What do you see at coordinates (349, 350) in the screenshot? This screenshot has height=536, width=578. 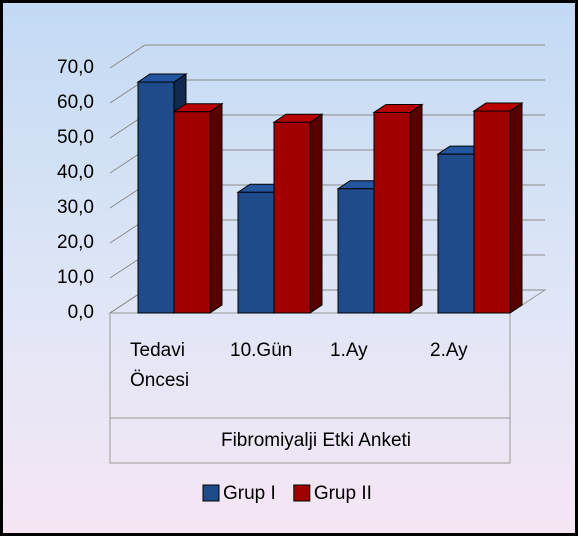 I see `x-tick-label: 1.Ay` at bounding box center [349, 350].